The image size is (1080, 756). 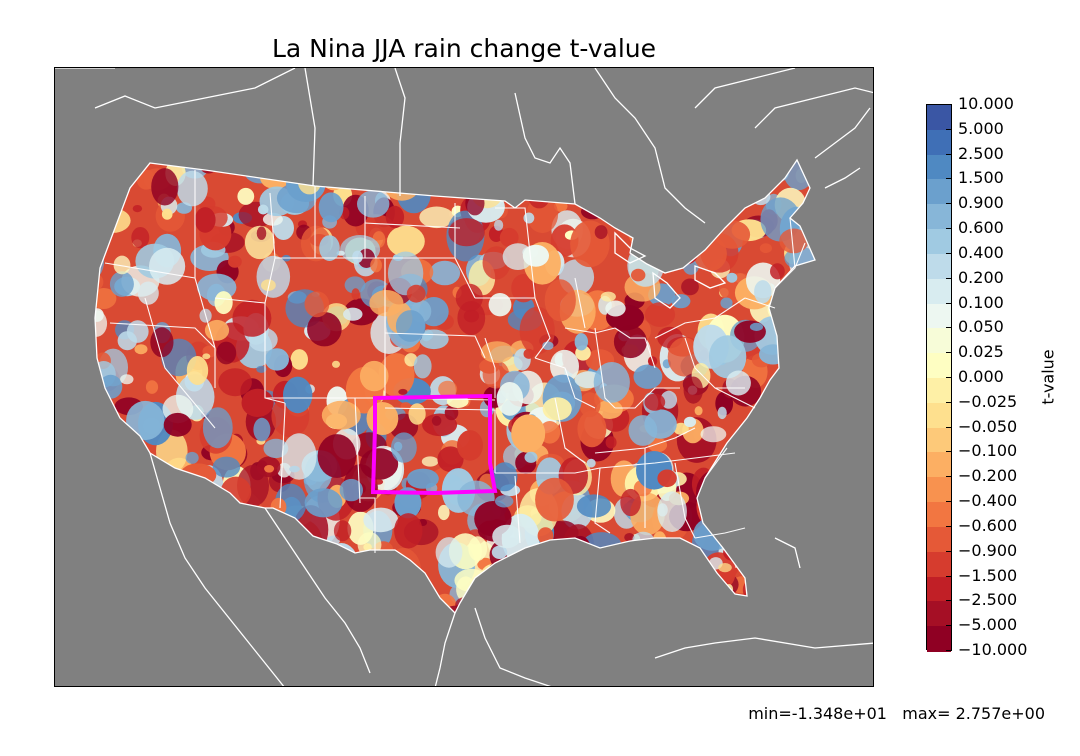 What do you see at coordinates (988, 401) in the screenshot?
I see `colorbar-tick-label: −0.025` at bounding box center [988, 401].